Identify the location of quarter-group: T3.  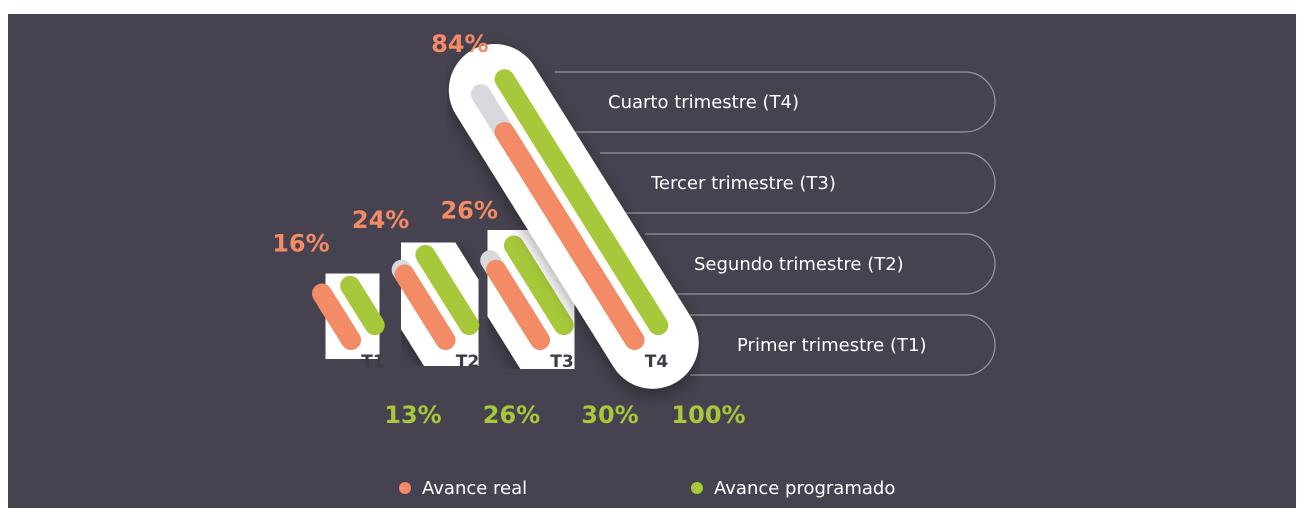
(531, 299).